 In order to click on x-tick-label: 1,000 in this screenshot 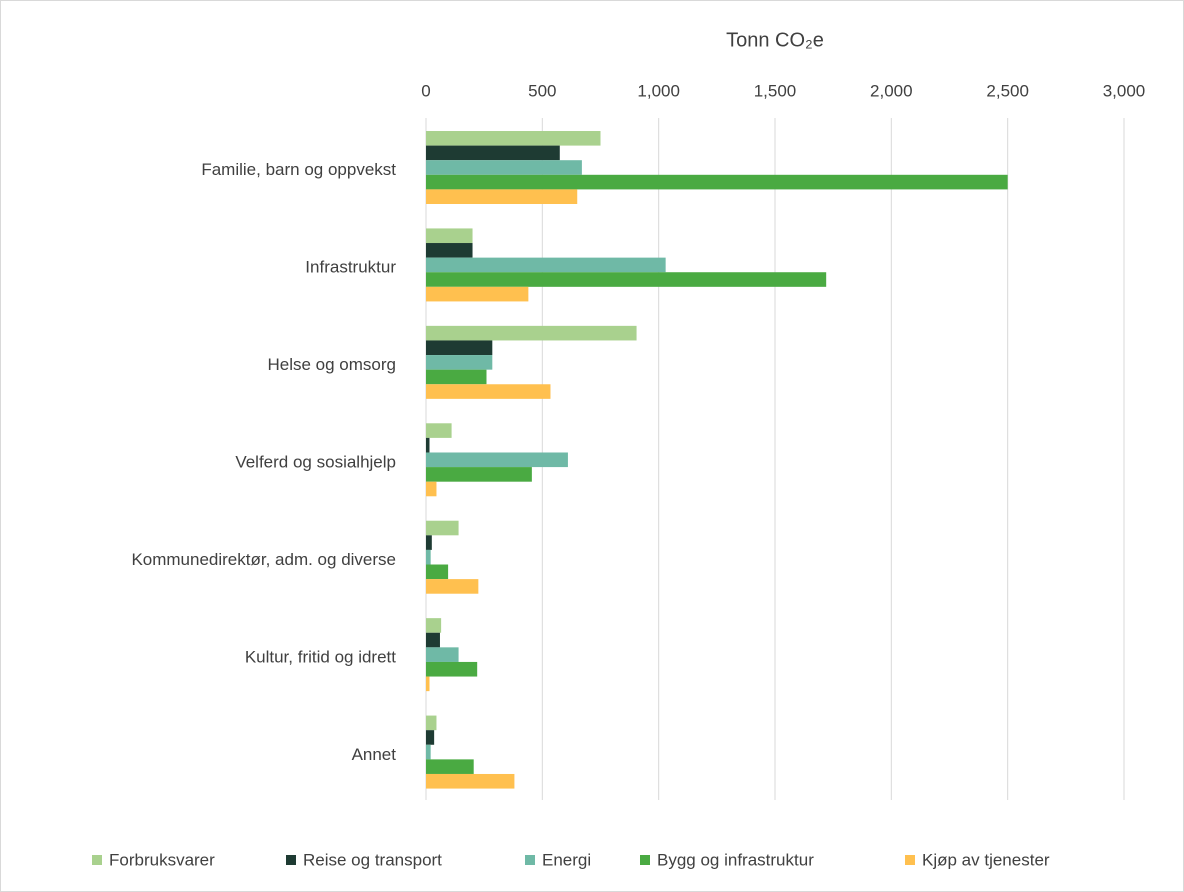, I will do `click(658, 90)`.